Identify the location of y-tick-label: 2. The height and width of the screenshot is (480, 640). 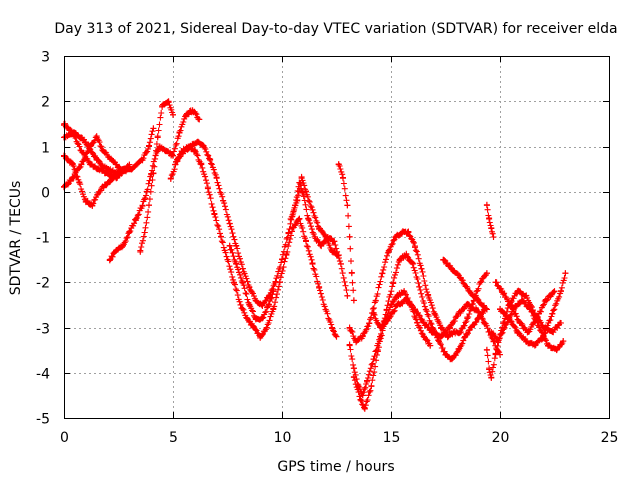
(45, 103).